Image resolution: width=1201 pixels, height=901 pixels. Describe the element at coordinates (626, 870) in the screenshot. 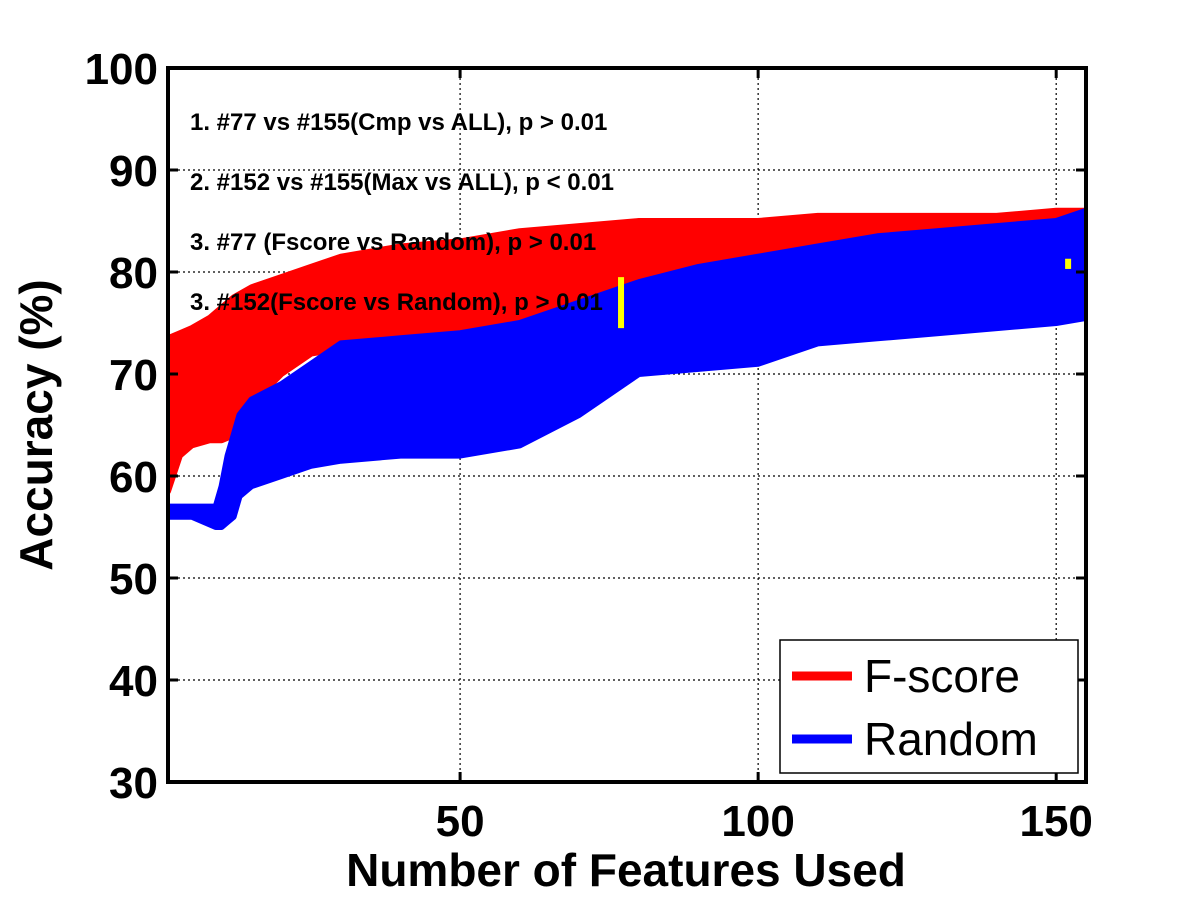

I see `x-axis-title: Number of Features Used` at that location.